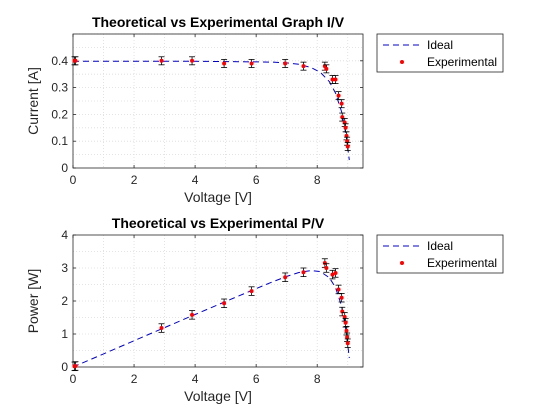  Describe the element at coordinates (218, 22) in the screenshot. I see `chart-title: Theoretical vs Experimental Graph I/V` at that location.